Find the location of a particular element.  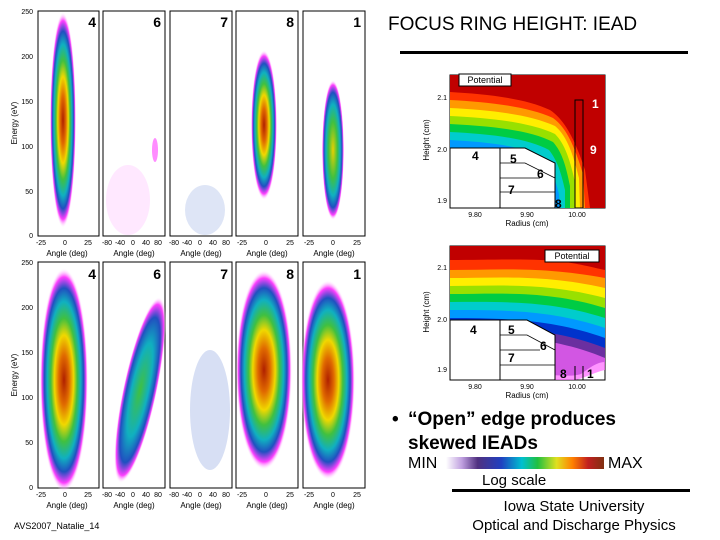

iead-y-tick: 100 is located at coordinates (27, 147).